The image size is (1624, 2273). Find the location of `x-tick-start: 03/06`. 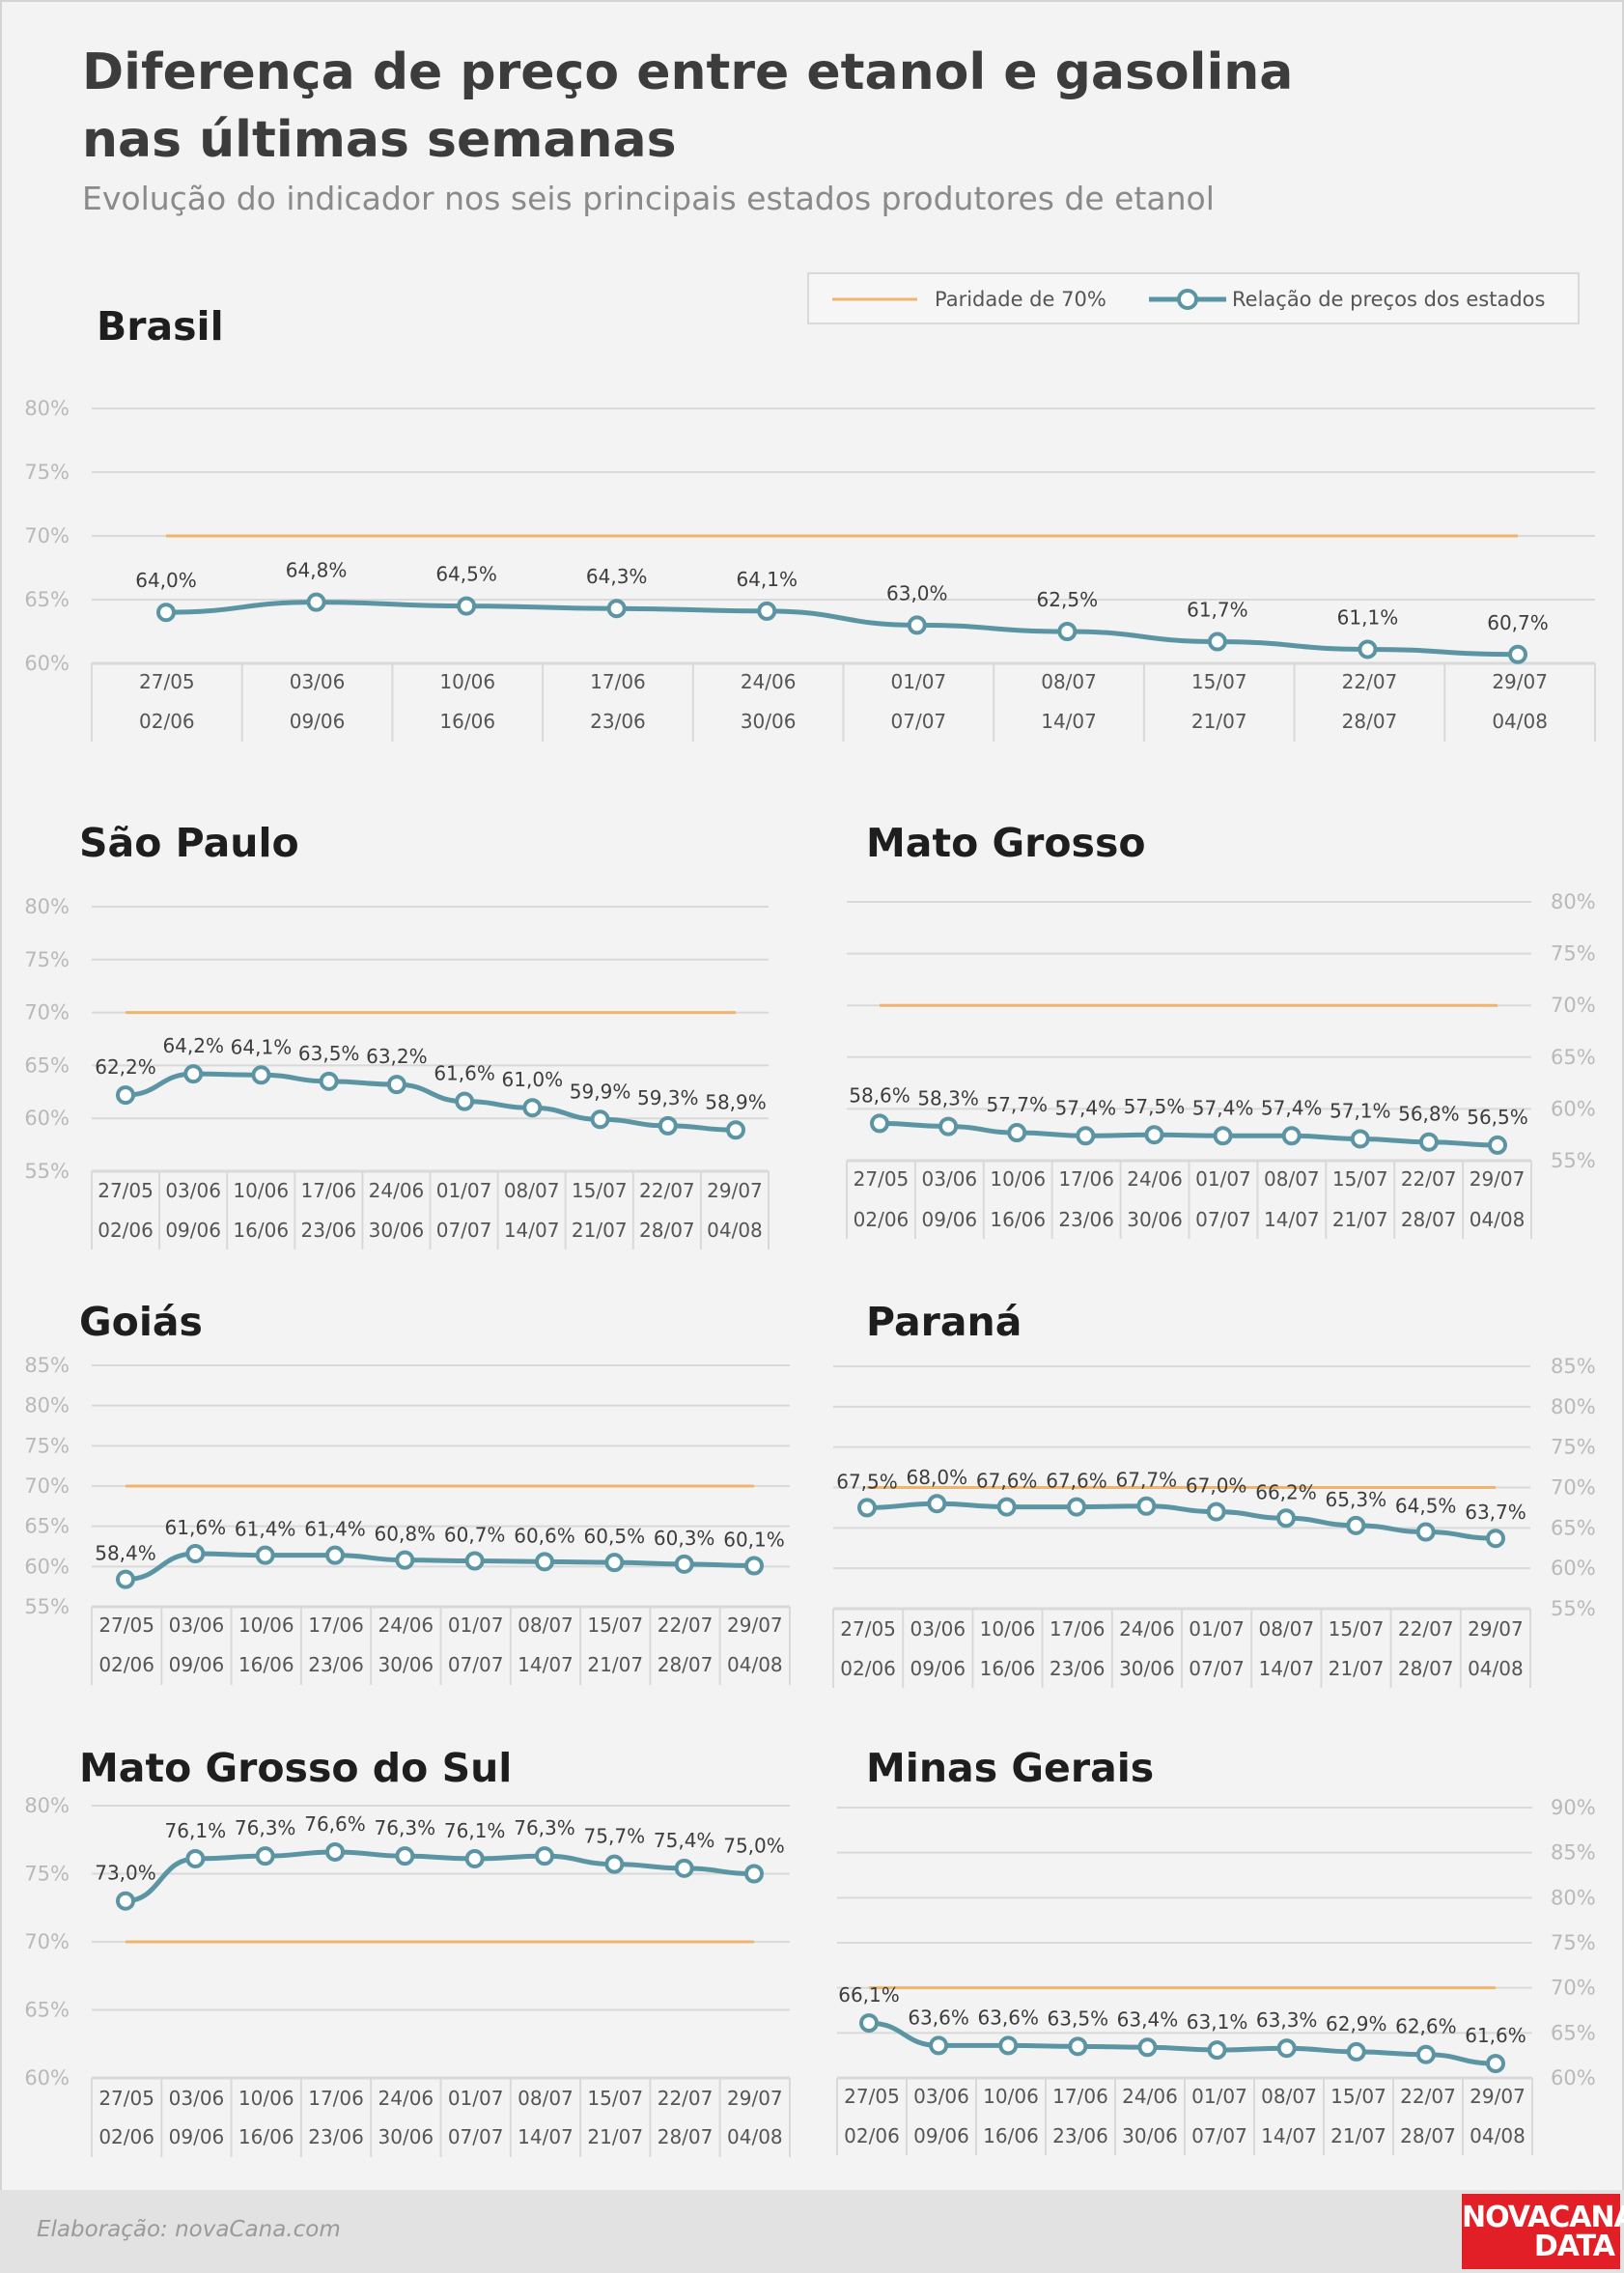

x-tick-start: 03/06 is located at coordinates (197, 1625).